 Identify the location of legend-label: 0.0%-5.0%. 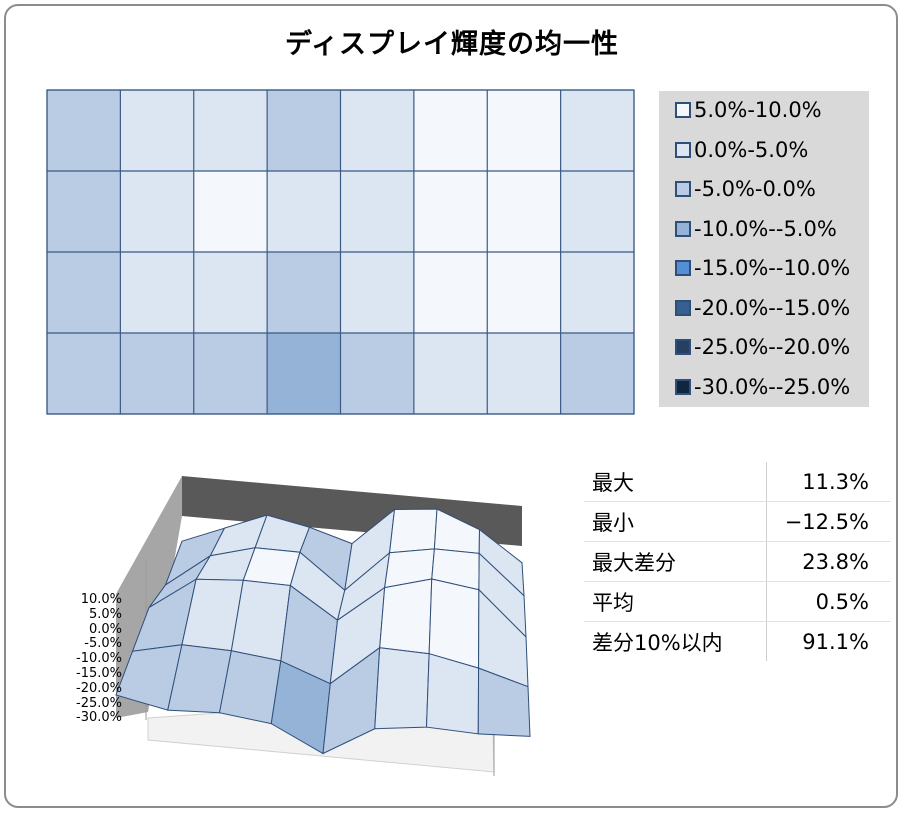
(751, 149).